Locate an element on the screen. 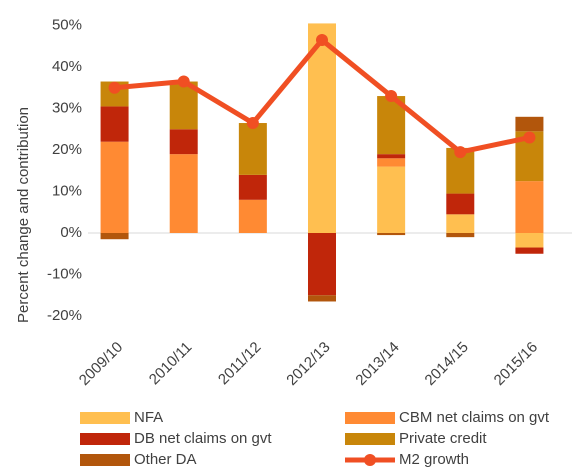  y-tick-label: 40% is located at coordinates (67, 66).